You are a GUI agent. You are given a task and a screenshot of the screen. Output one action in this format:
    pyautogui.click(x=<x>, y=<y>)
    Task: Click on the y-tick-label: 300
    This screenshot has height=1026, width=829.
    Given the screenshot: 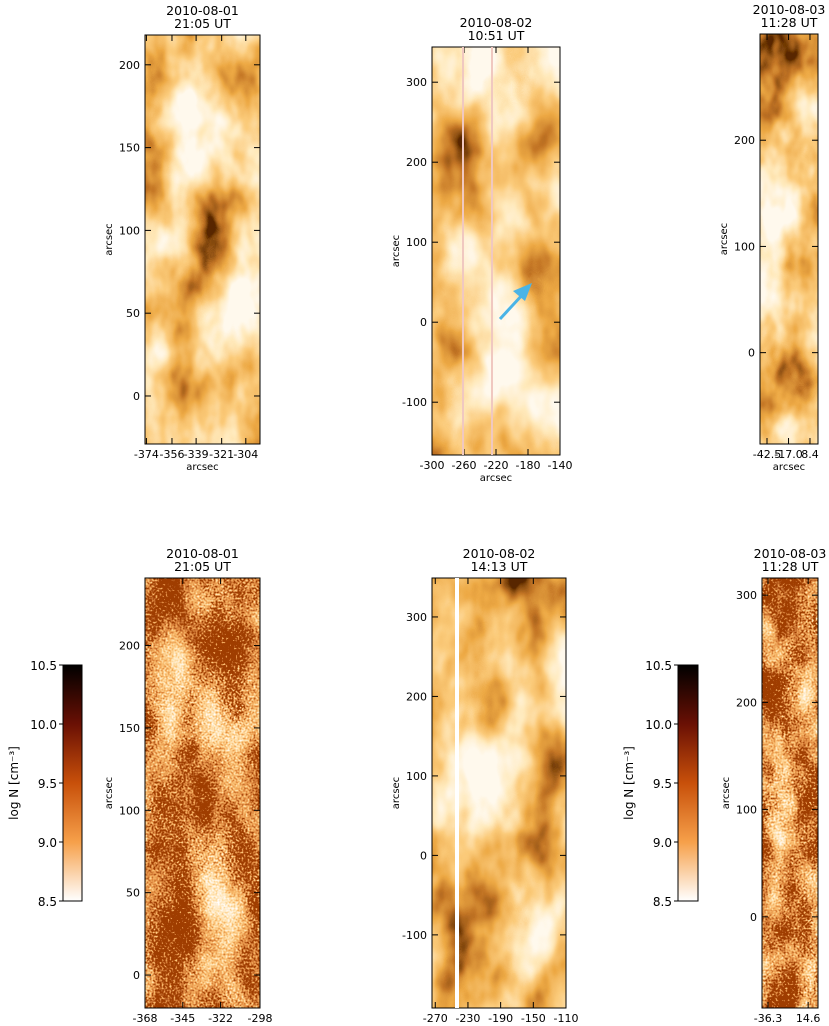 What is the action you would take?
    pyautogui.click(x=416, y=82)
    